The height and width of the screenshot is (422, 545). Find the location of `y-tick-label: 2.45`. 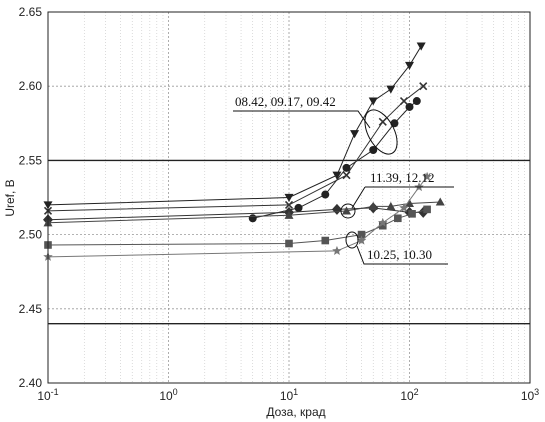

y-tick-label: 2.45 is located at coordinates (31, 309).